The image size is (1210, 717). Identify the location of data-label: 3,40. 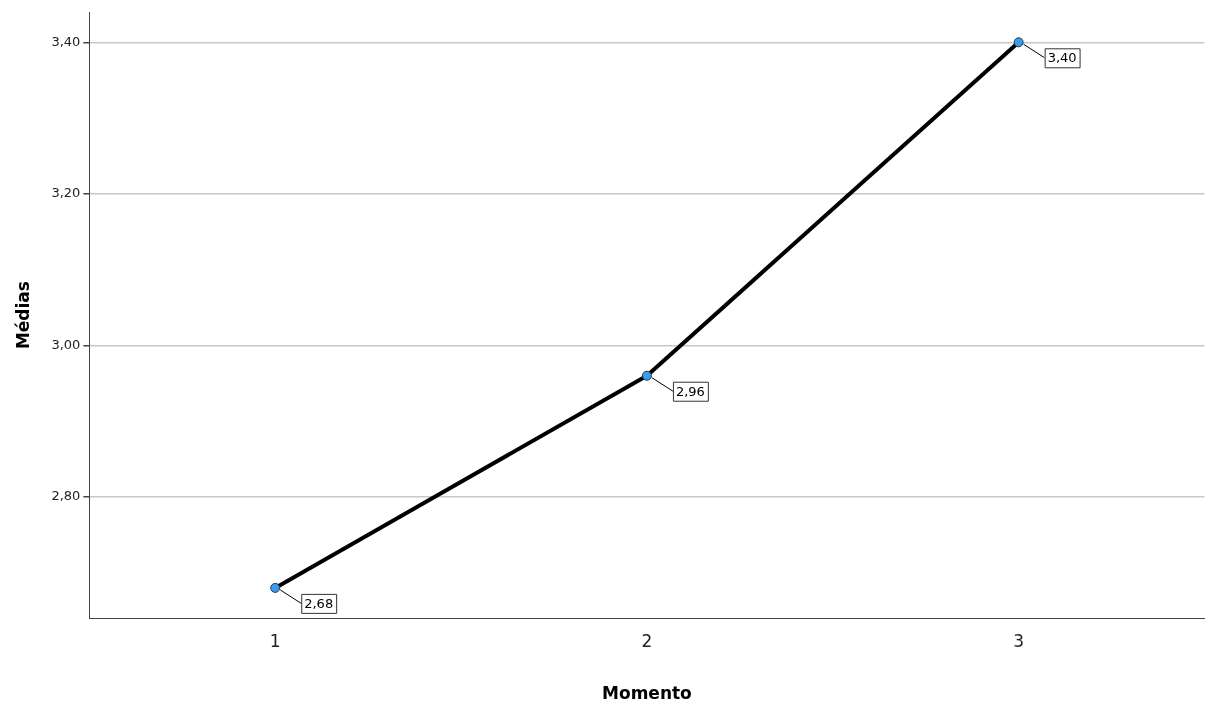
(1062, 58).